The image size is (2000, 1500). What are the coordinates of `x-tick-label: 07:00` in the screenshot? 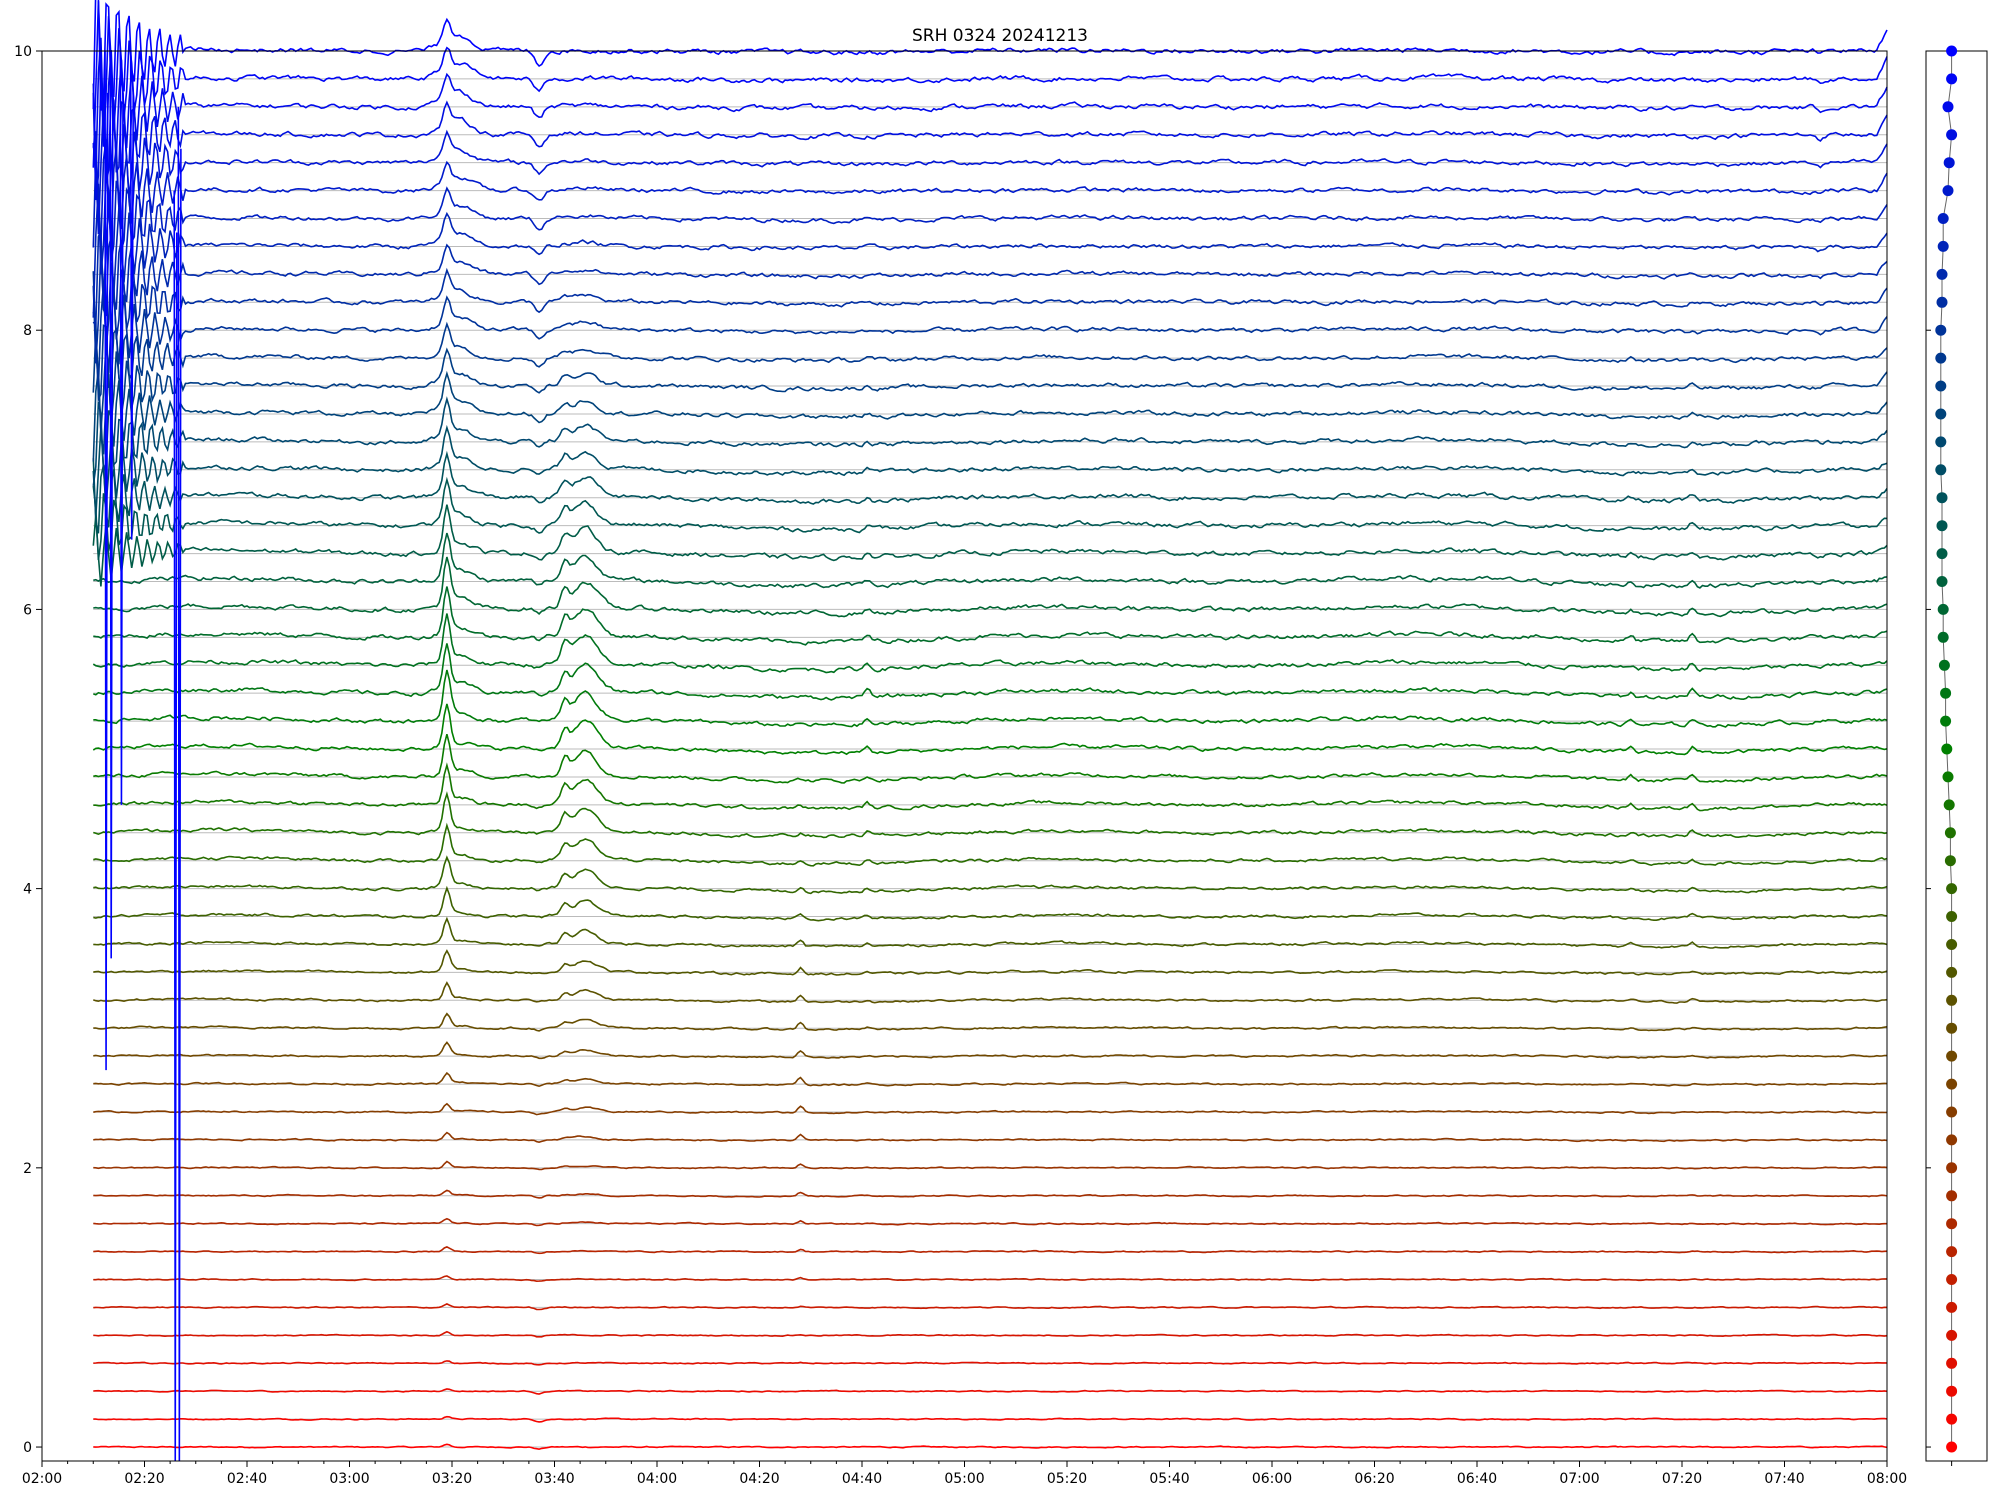 It's located at (1579, 1479).